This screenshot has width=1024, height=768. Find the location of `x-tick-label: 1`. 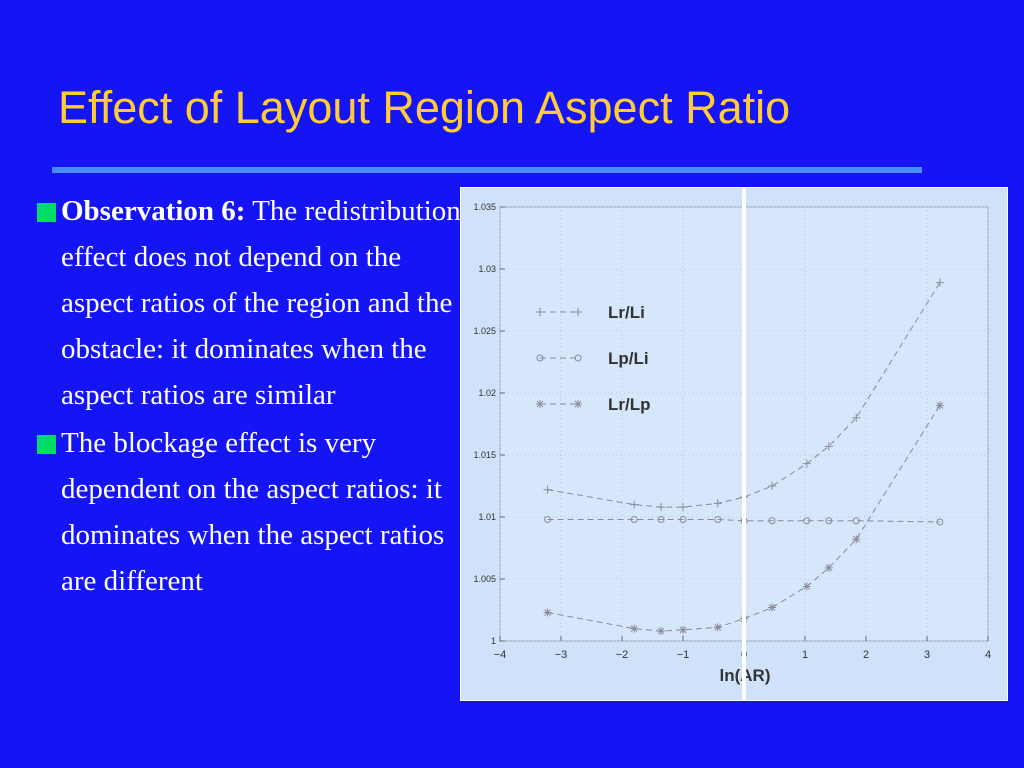

x-tick-label: 1 is located at coordinates (805, 655).